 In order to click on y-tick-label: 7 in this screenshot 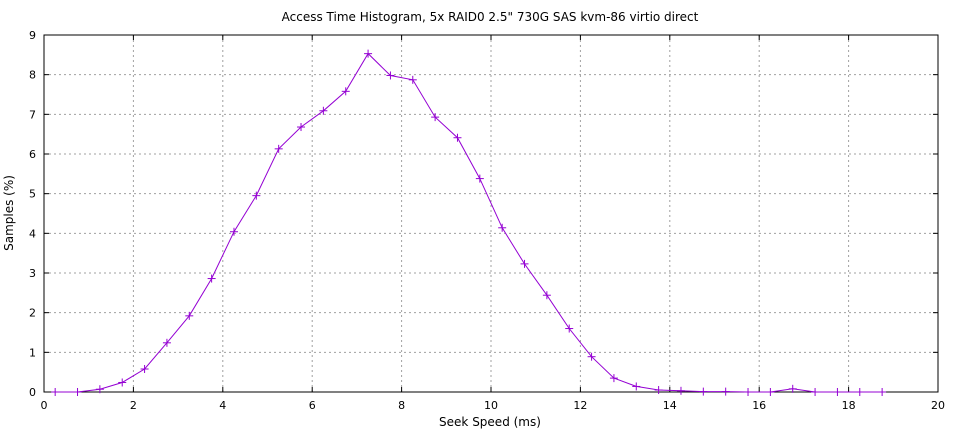, I will do `click(32, 114)`.